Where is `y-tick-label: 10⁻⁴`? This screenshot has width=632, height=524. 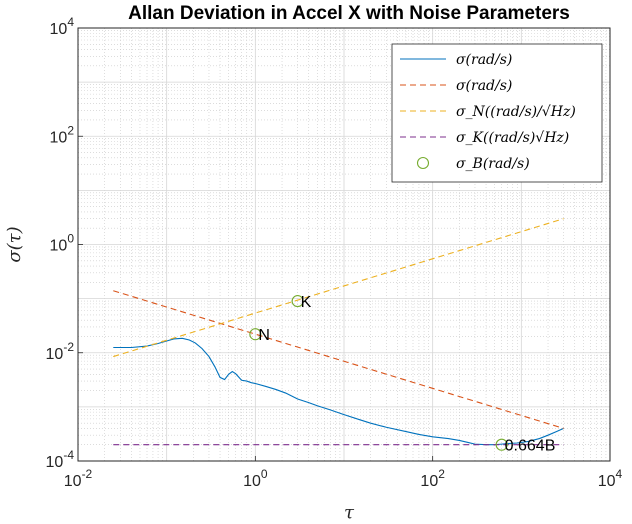
y-tick-label: 10⁻⁴ is located at coordinates (60, 459).